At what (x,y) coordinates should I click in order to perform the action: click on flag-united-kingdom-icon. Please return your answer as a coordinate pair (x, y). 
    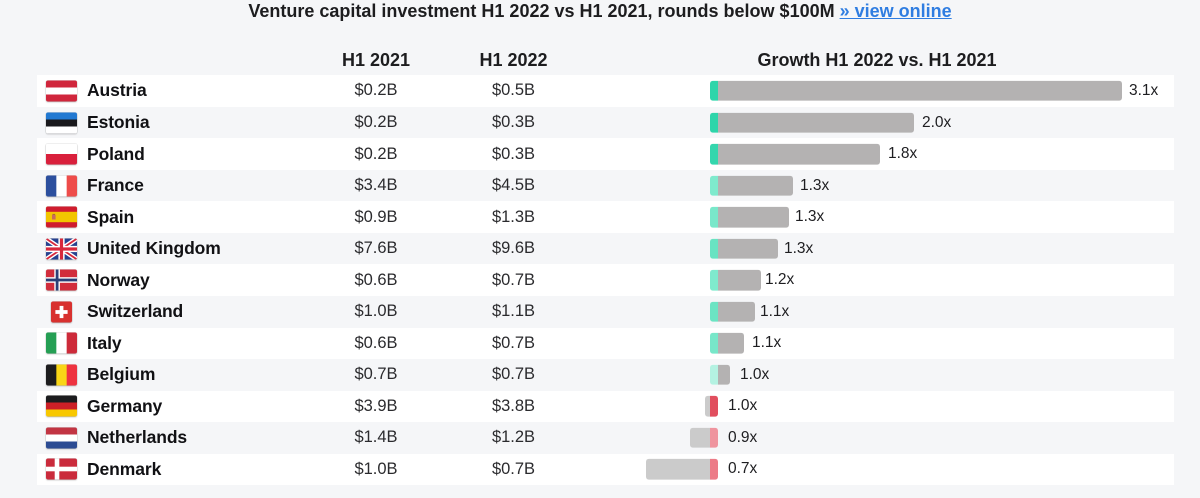
    Looking at the image, I should click on (61, 249).